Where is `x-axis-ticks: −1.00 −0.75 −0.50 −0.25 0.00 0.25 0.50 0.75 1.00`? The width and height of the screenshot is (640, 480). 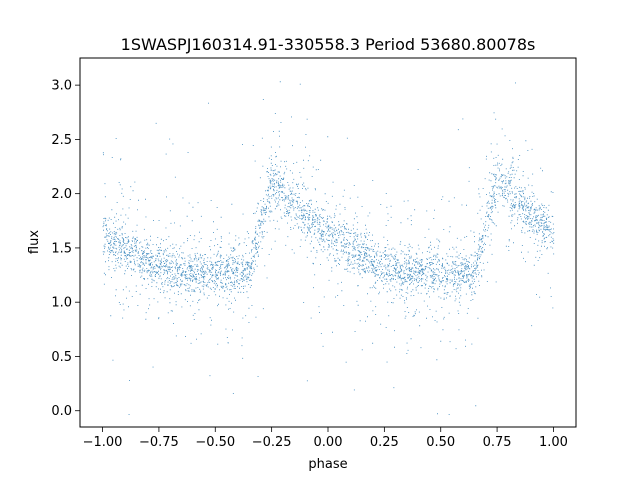
x-axis-ticks: −1.00 −0.75 −0.50 −0.25 0.00 0.25 0.50 0.75 1.00 is located at coordinates (325, 438).